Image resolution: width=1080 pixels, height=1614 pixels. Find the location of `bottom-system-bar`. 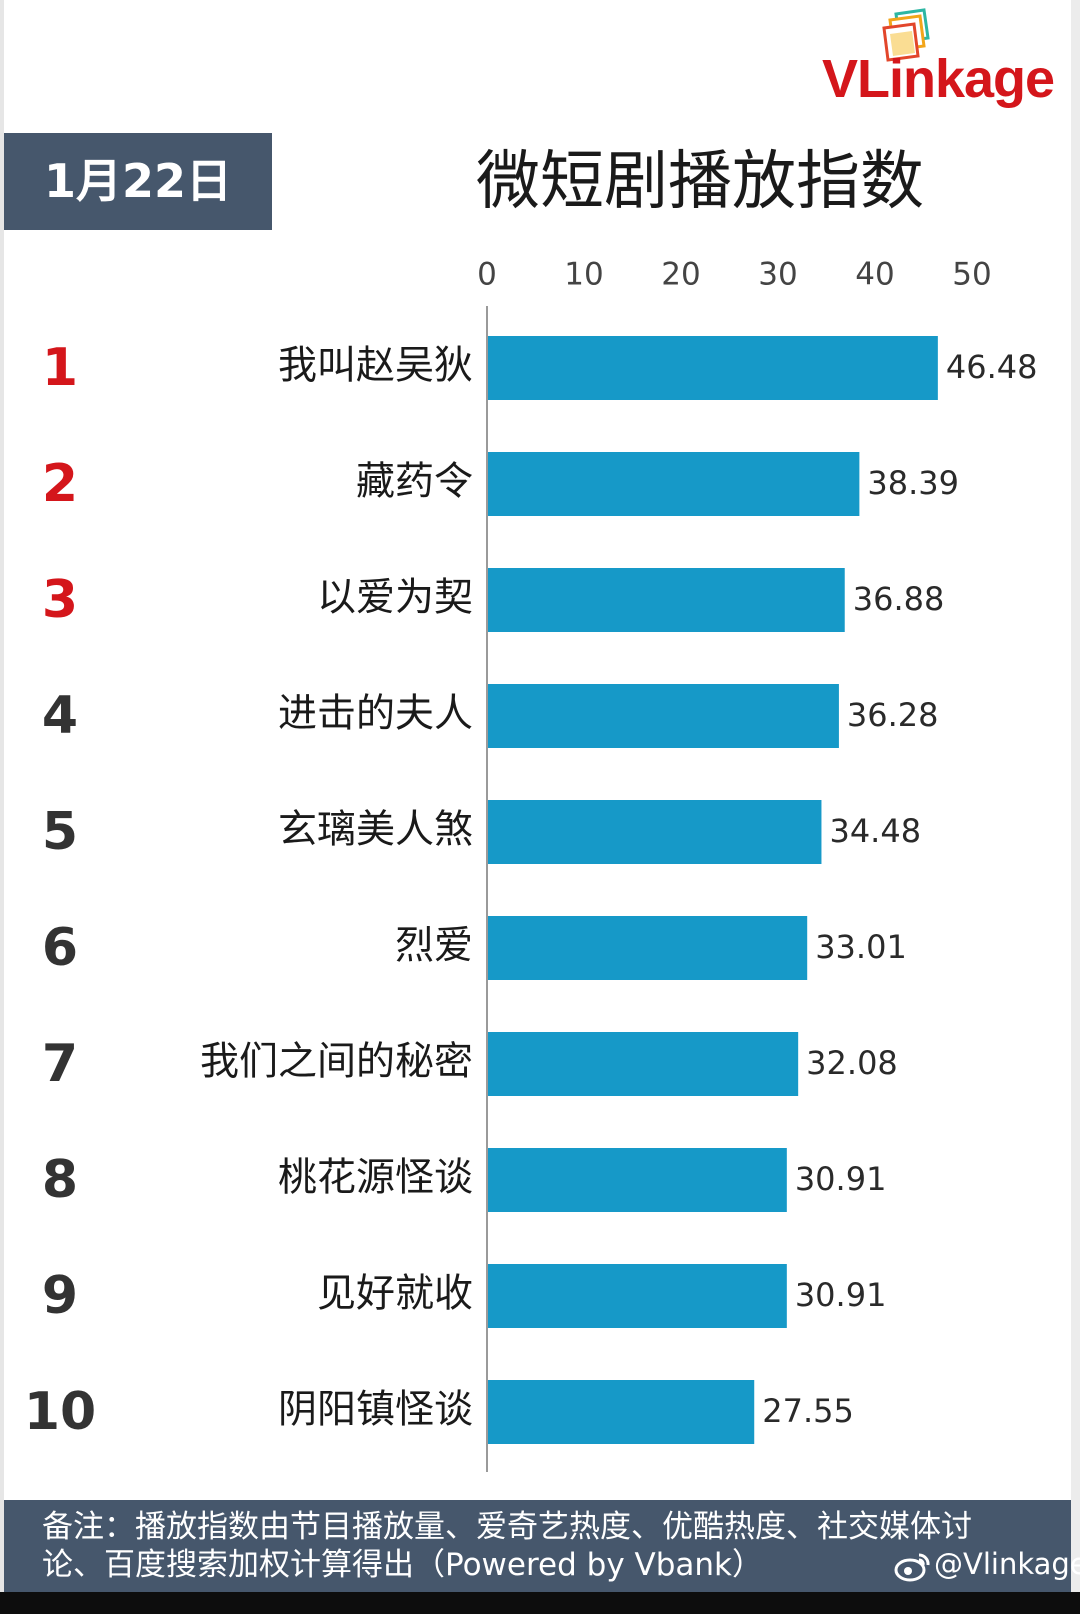

bottom-system-bar is located at coordinates (540, 1603).